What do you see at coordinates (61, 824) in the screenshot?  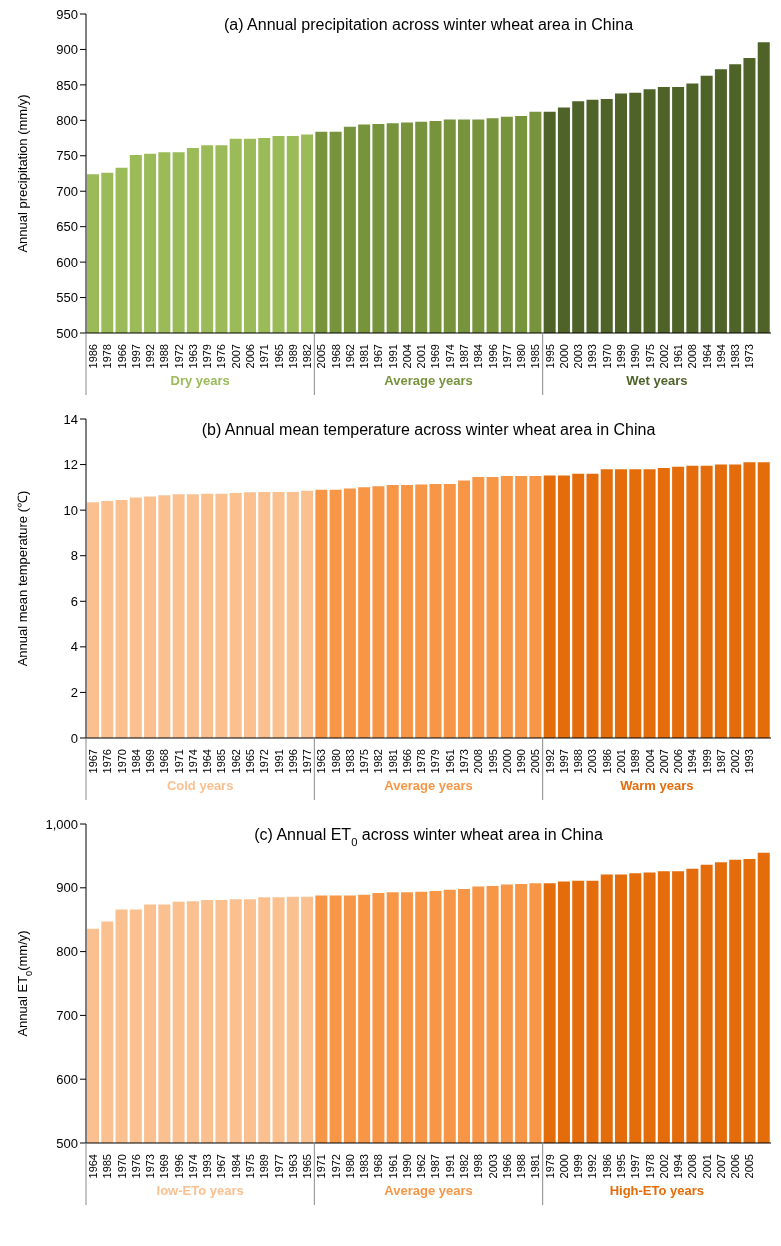 I see `y-tick-label: 1,000` at bounding box center [61, 824].